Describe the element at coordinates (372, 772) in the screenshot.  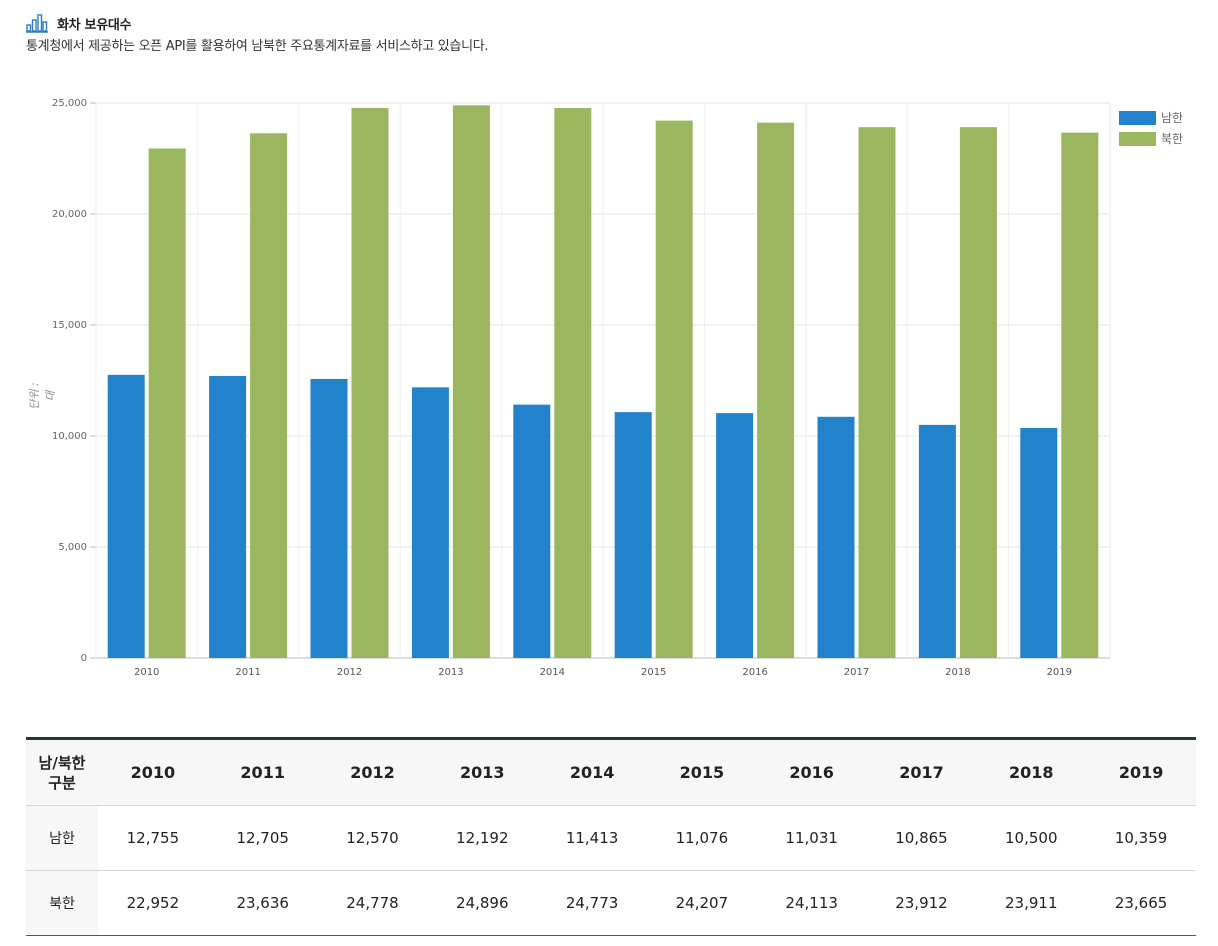
I see `table-header-year: 2012` at that location.